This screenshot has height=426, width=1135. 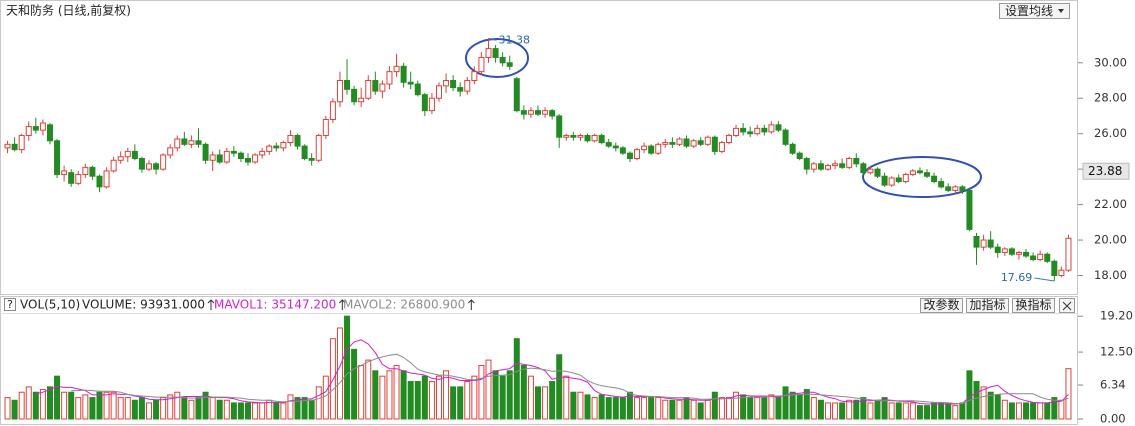 What do you see at coordinates (342, 304) in the screenshot?
I see `legend-arrow` at bounding box center [342, 304].